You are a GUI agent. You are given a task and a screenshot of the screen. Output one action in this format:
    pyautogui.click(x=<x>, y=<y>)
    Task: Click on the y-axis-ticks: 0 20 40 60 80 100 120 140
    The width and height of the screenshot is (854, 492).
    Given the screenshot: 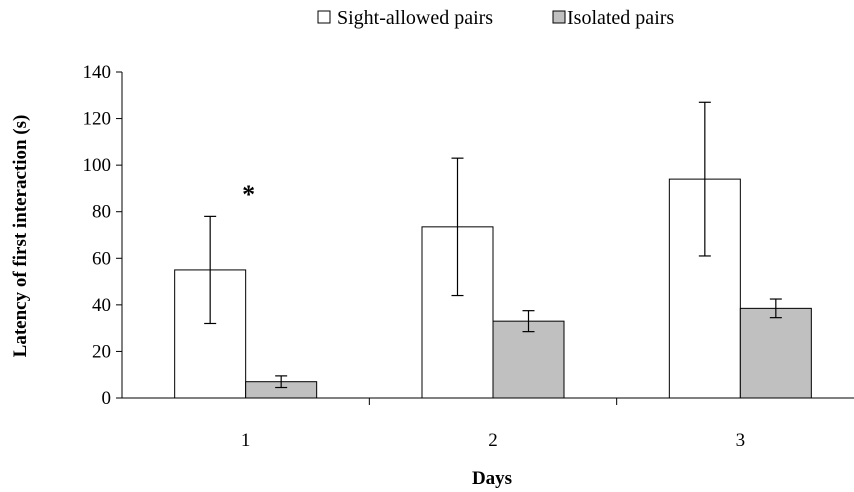 What is the action you would take?
    pyautogui.click(x=102, y=235)
    